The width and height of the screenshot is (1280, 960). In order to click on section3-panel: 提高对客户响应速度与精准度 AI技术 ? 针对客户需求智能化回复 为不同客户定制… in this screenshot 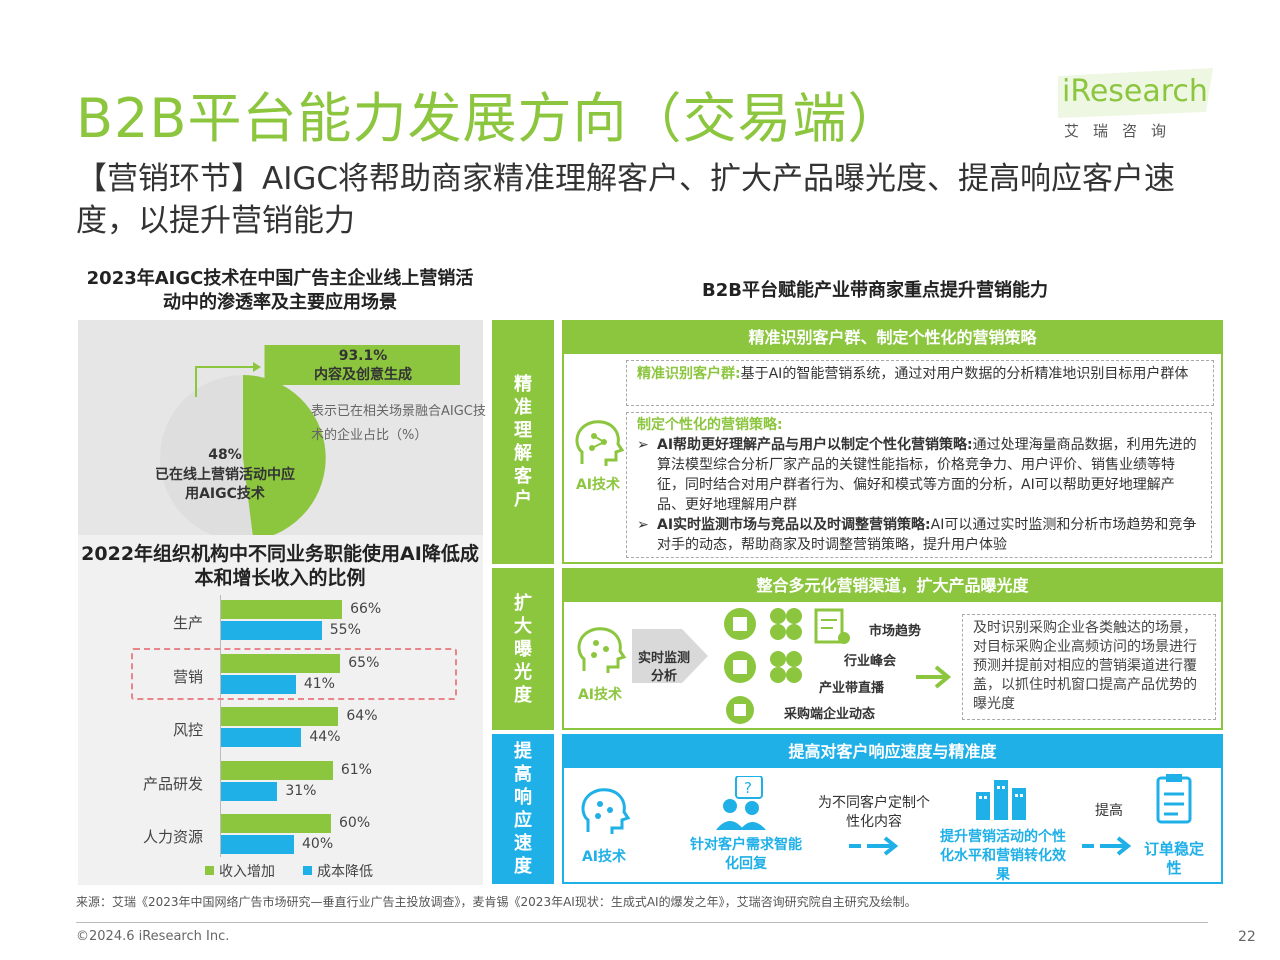, I will do `click(892, 809)`.